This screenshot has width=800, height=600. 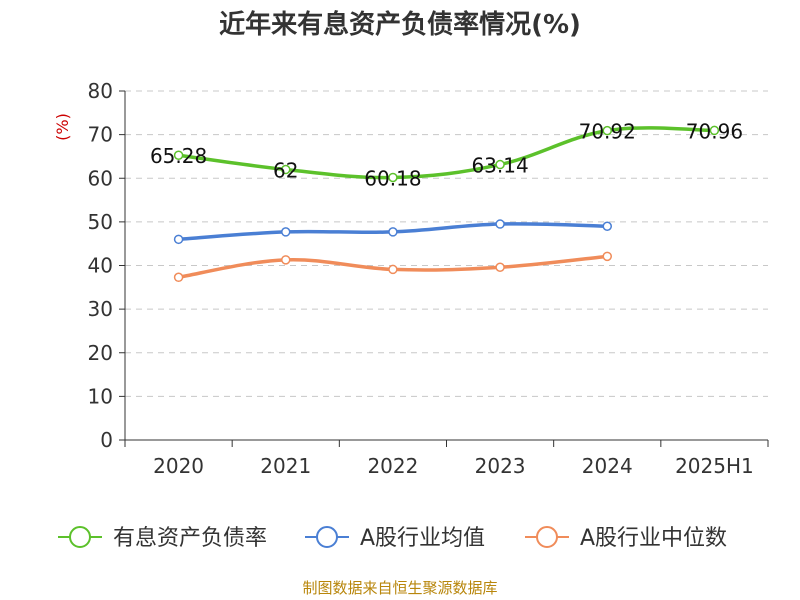 I want to click on data-label: 65.28, so click(x=178, y=156).